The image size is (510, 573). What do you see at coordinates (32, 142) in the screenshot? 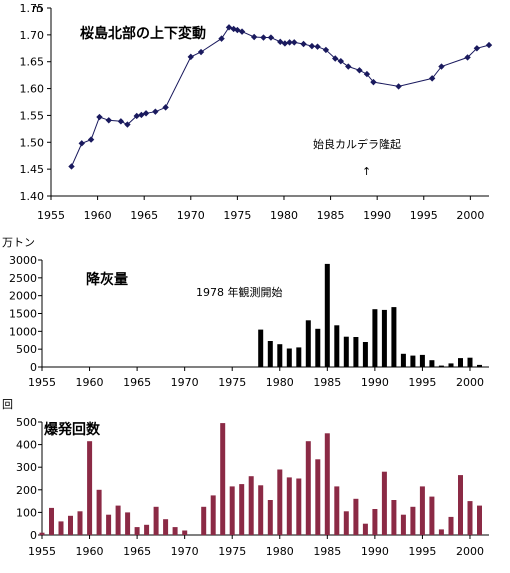
I see `y-tick-label: 1.50` at bounding box center [32, 142].